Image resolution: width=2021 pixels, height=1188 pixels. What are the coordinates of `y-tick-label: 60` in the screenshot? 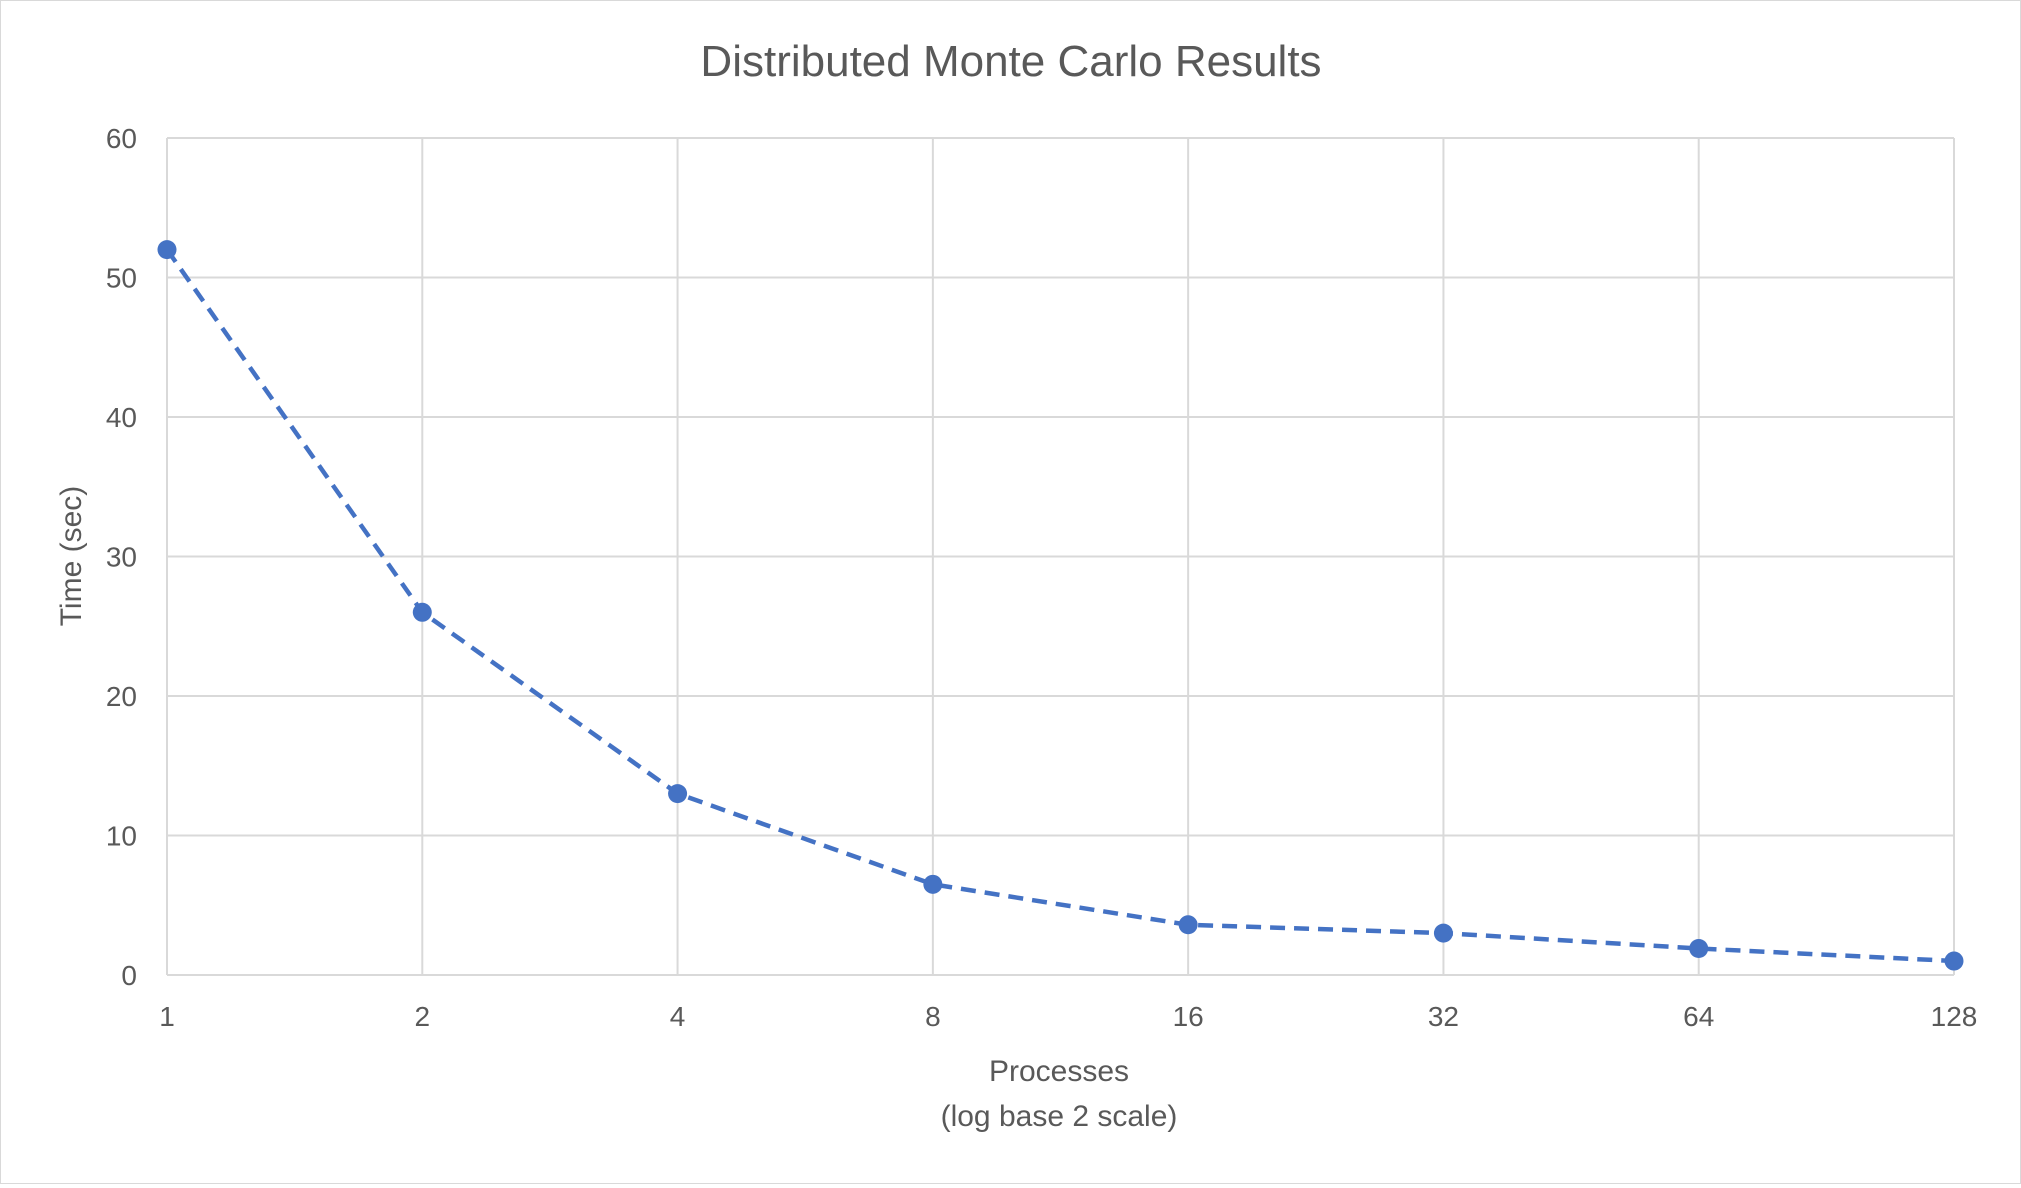 It's located at (121, 138).